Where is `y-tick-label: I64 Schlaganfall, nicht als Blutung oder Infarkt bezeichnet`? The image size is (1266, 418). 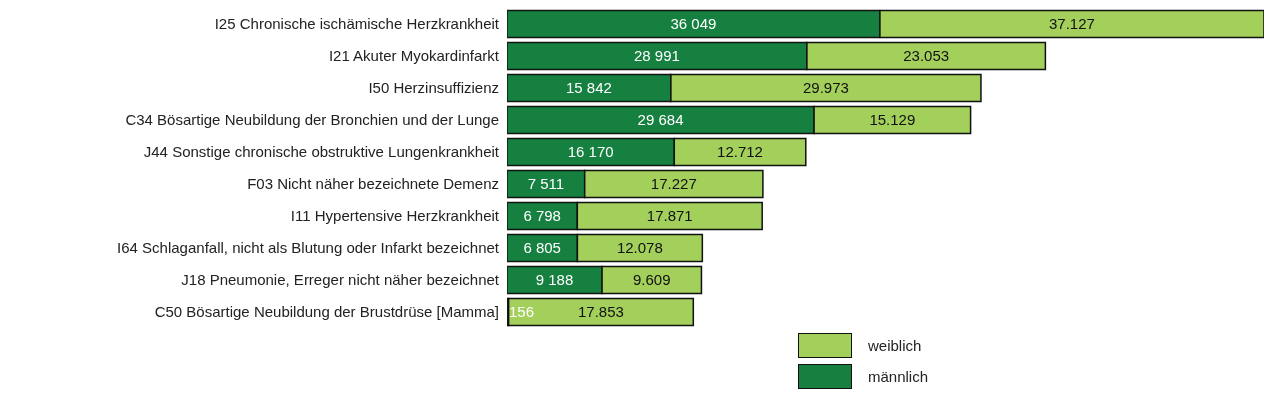
y-tick-label: I64 Schlaganfall, nicht als Blutung oder Infarkt bezeichnet is located at coordinates (308, 248).